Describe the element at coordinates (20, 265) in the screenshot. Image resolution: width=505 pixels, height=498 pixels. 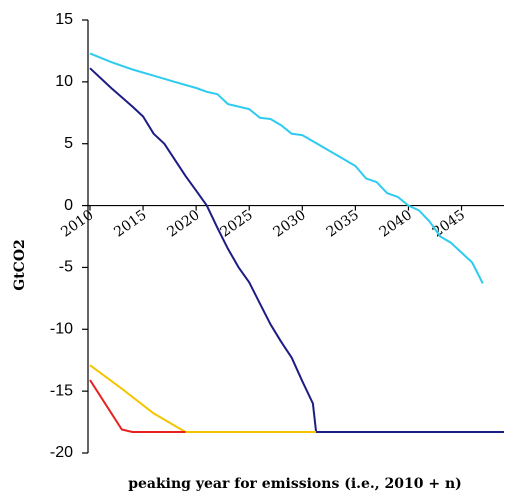
I see `y-axis-label: GtCO2` at that location.